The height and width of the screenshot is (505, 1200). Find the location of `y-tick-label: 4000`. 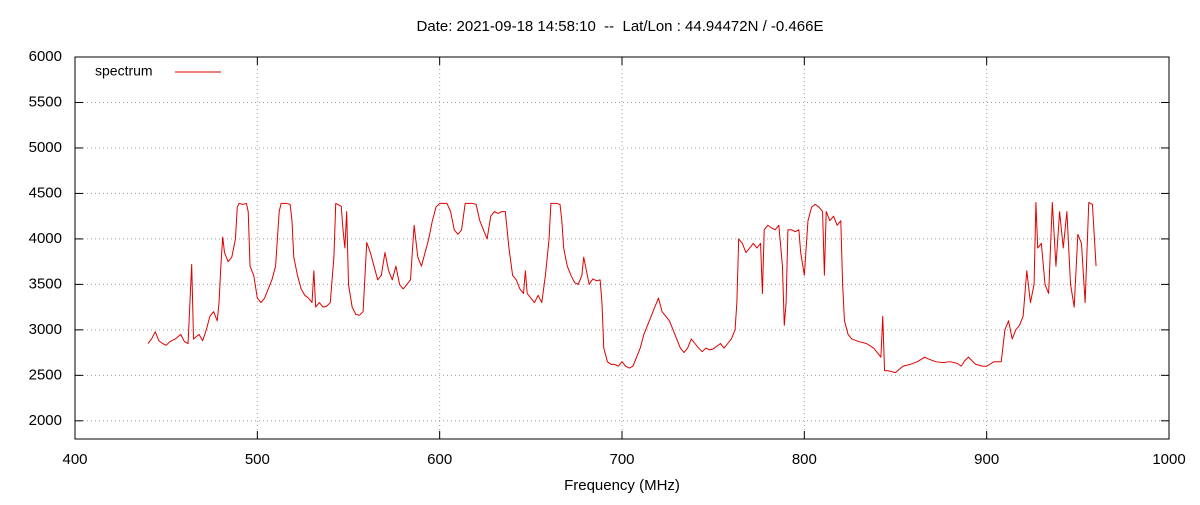

y-tick-label: 4000 is located at coordinates (45, 238).